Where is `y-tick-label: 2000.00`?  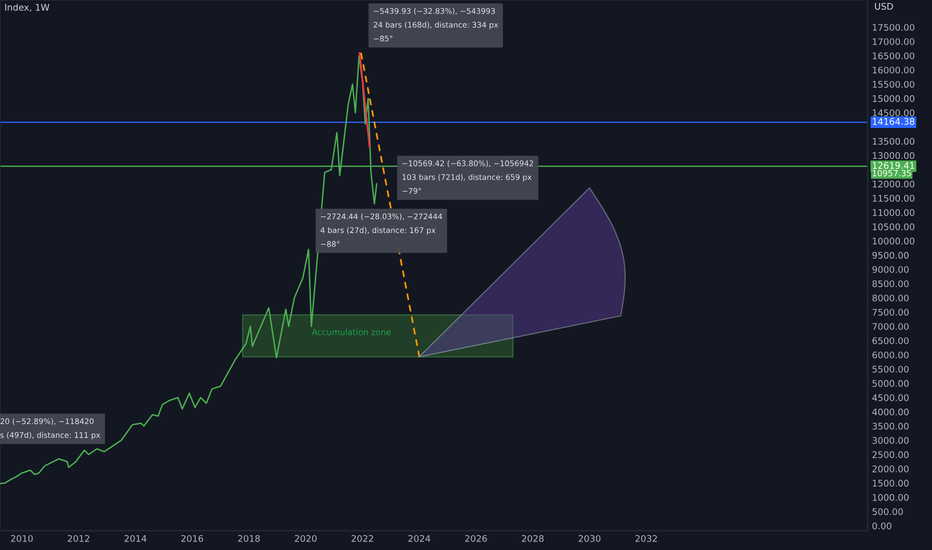
y-tick-label: 2000.00 is located at coordinates (890, 469).